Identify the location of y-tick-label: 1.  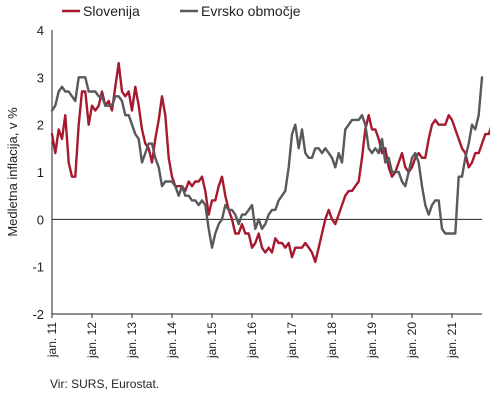
(40, 172).